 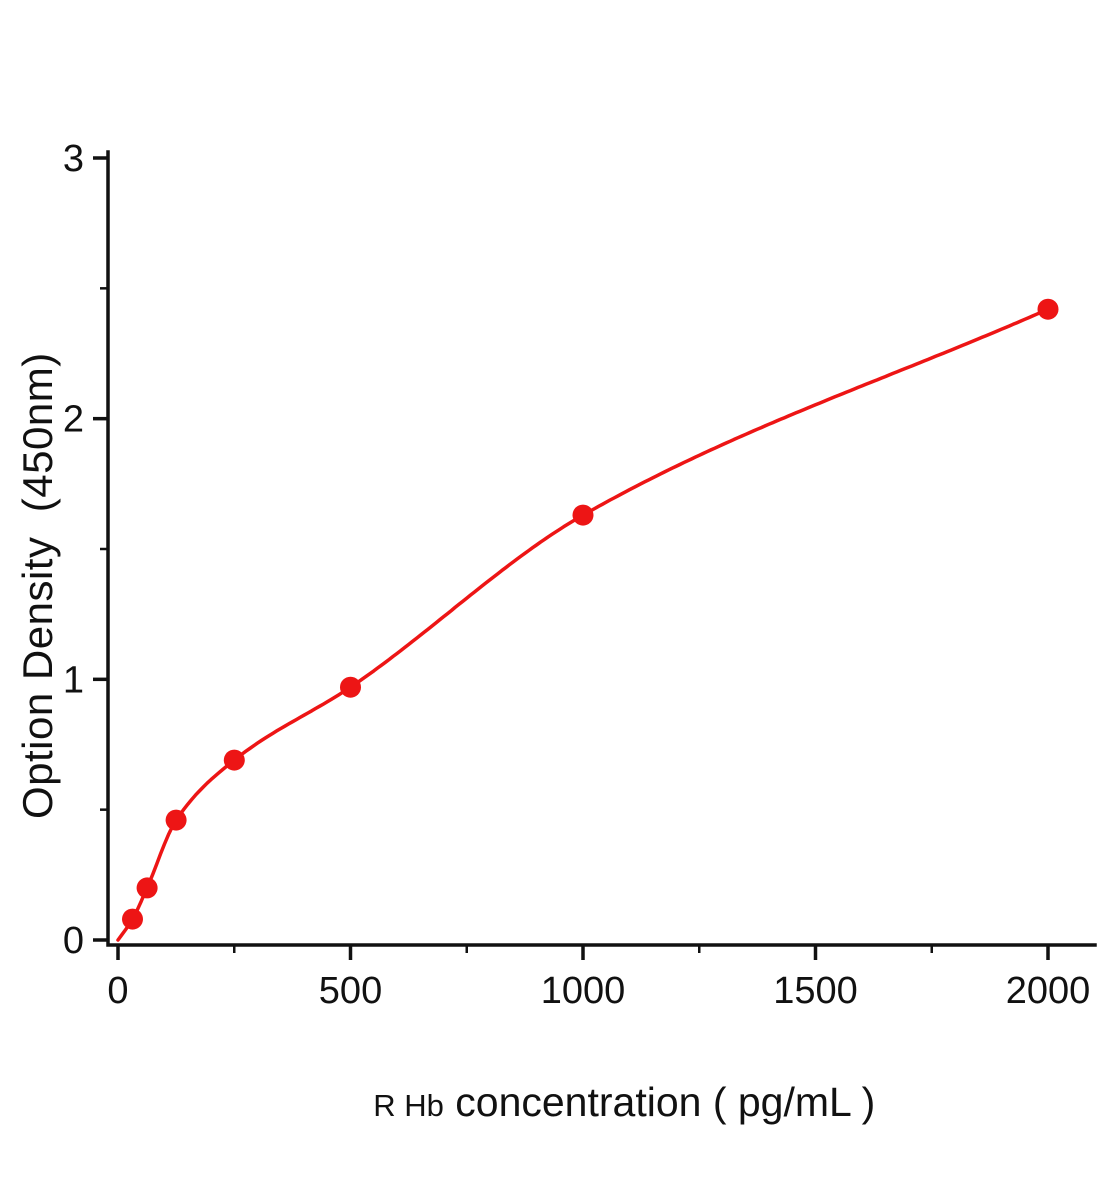 I want to click on svg-text: 2, so click(x=73, y=420).